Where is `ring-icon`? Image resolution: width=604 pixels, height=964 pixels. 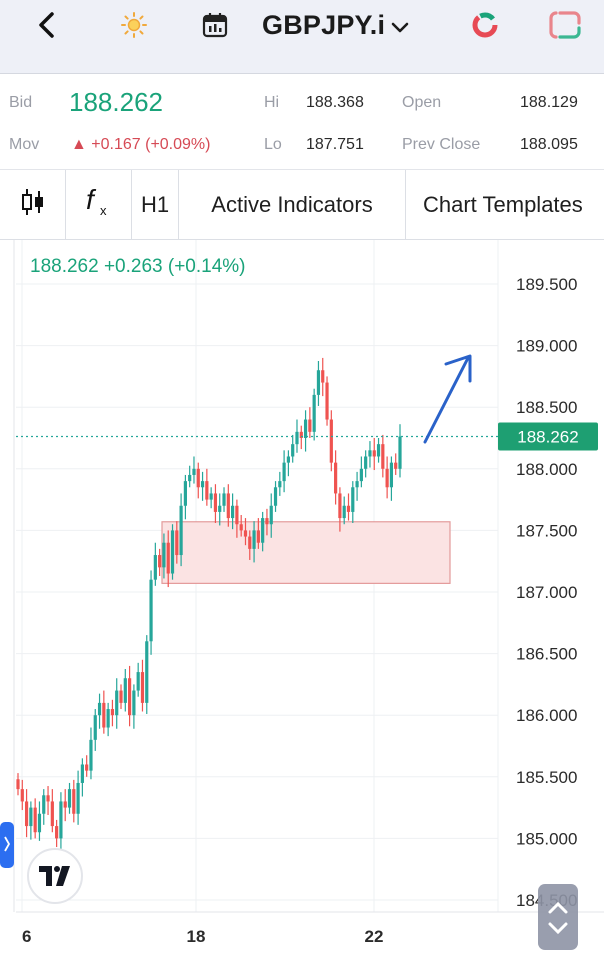 ring-icon is located at coordinates (485, 25).